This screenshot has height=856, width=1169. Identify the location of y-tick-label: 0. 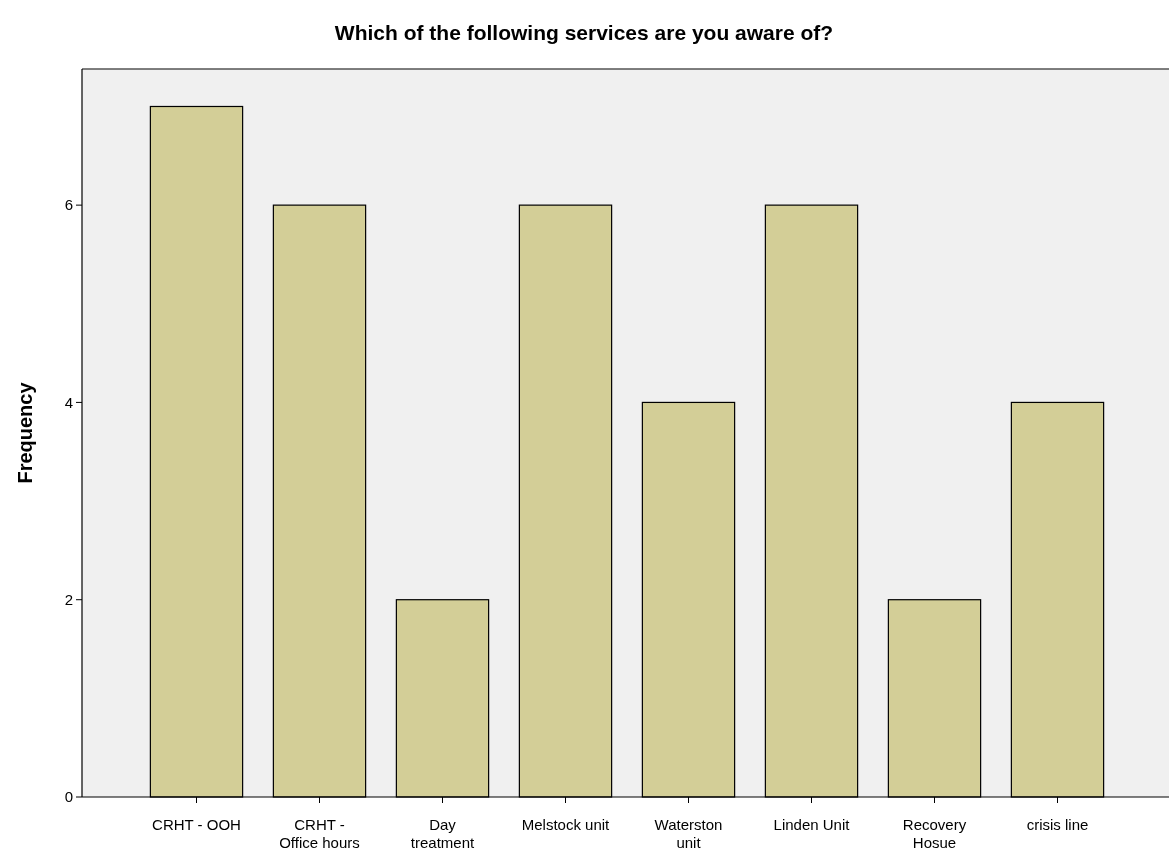
(68, 797).